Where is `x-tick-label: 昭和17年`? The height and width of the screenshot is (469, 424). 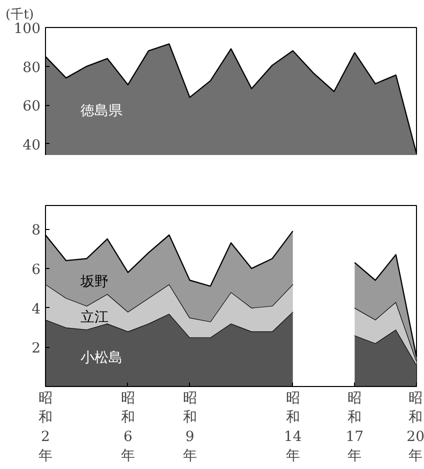 x-tick-label: 昭和17年 is located at coordinates (355, 427).